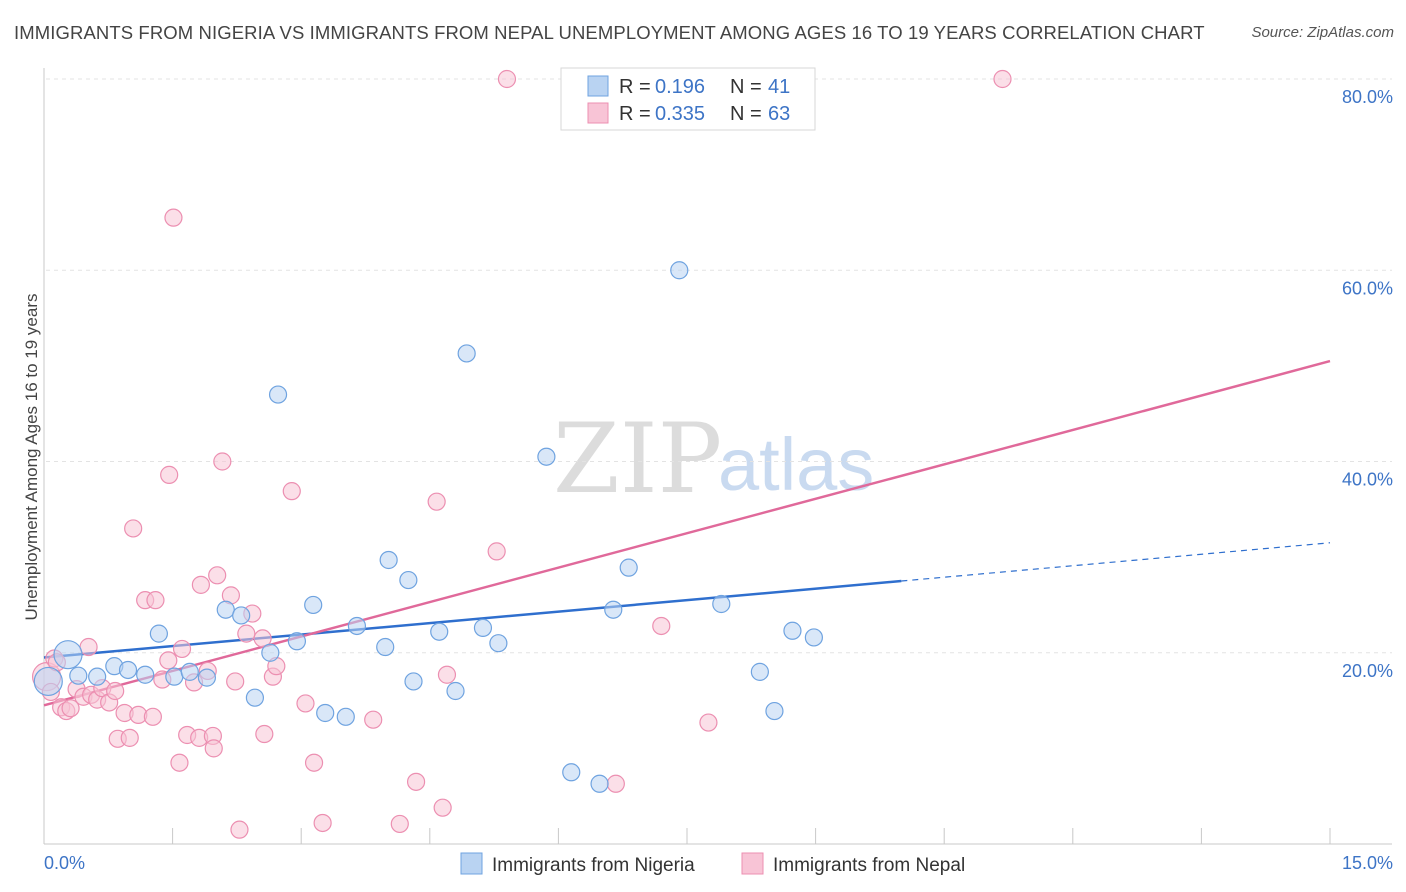  What do you see at coordinates (746, 87) in the screenshot?
I see `nigeria-n-label: N =` at bounding box center [746, 87].